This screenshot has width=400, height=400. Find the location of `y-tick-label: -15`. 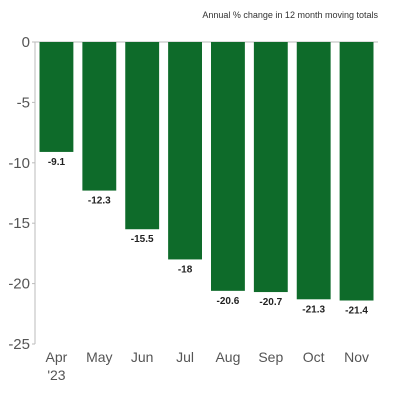

y-tick-label: -15 is located at coordinates (19, 223).